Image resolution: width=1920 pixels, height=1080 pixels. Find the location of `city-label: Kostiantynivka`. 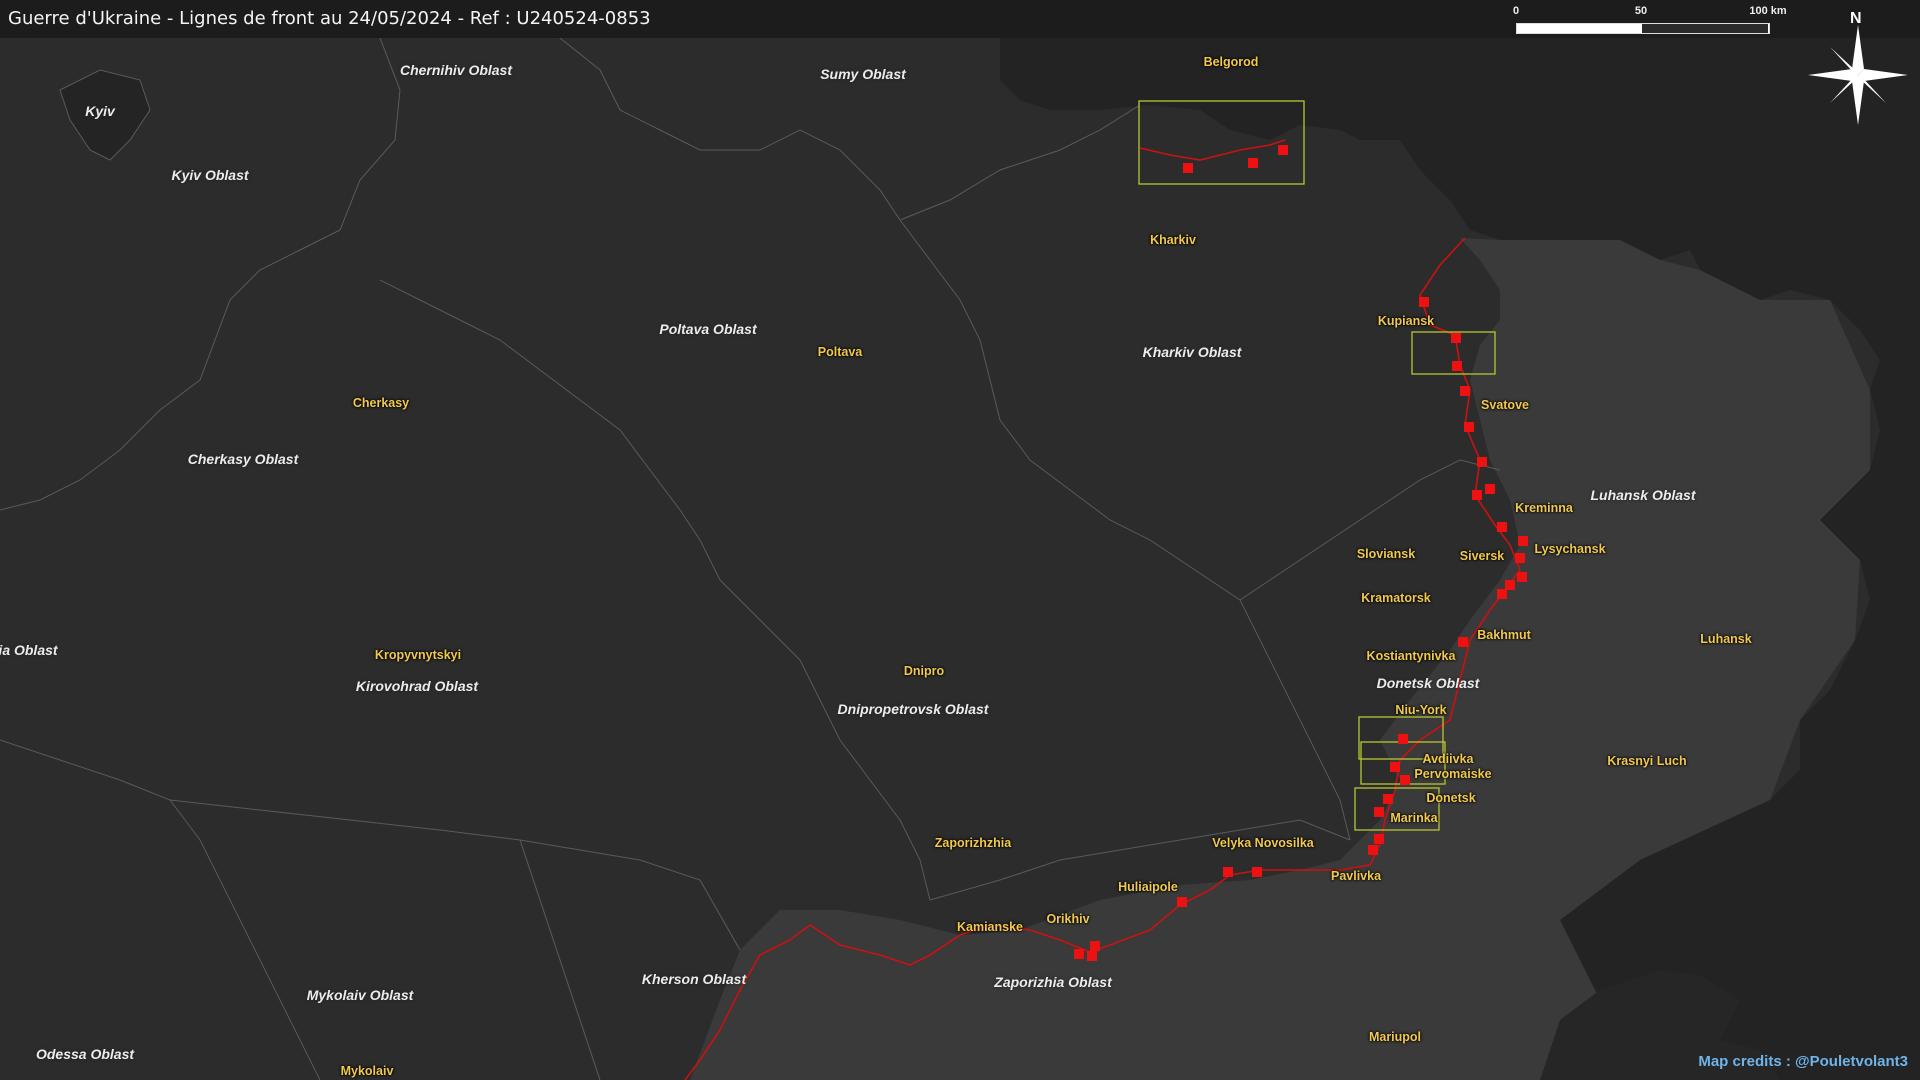

city-label: Kostiantynivka is located at coordinates (1411, 656).